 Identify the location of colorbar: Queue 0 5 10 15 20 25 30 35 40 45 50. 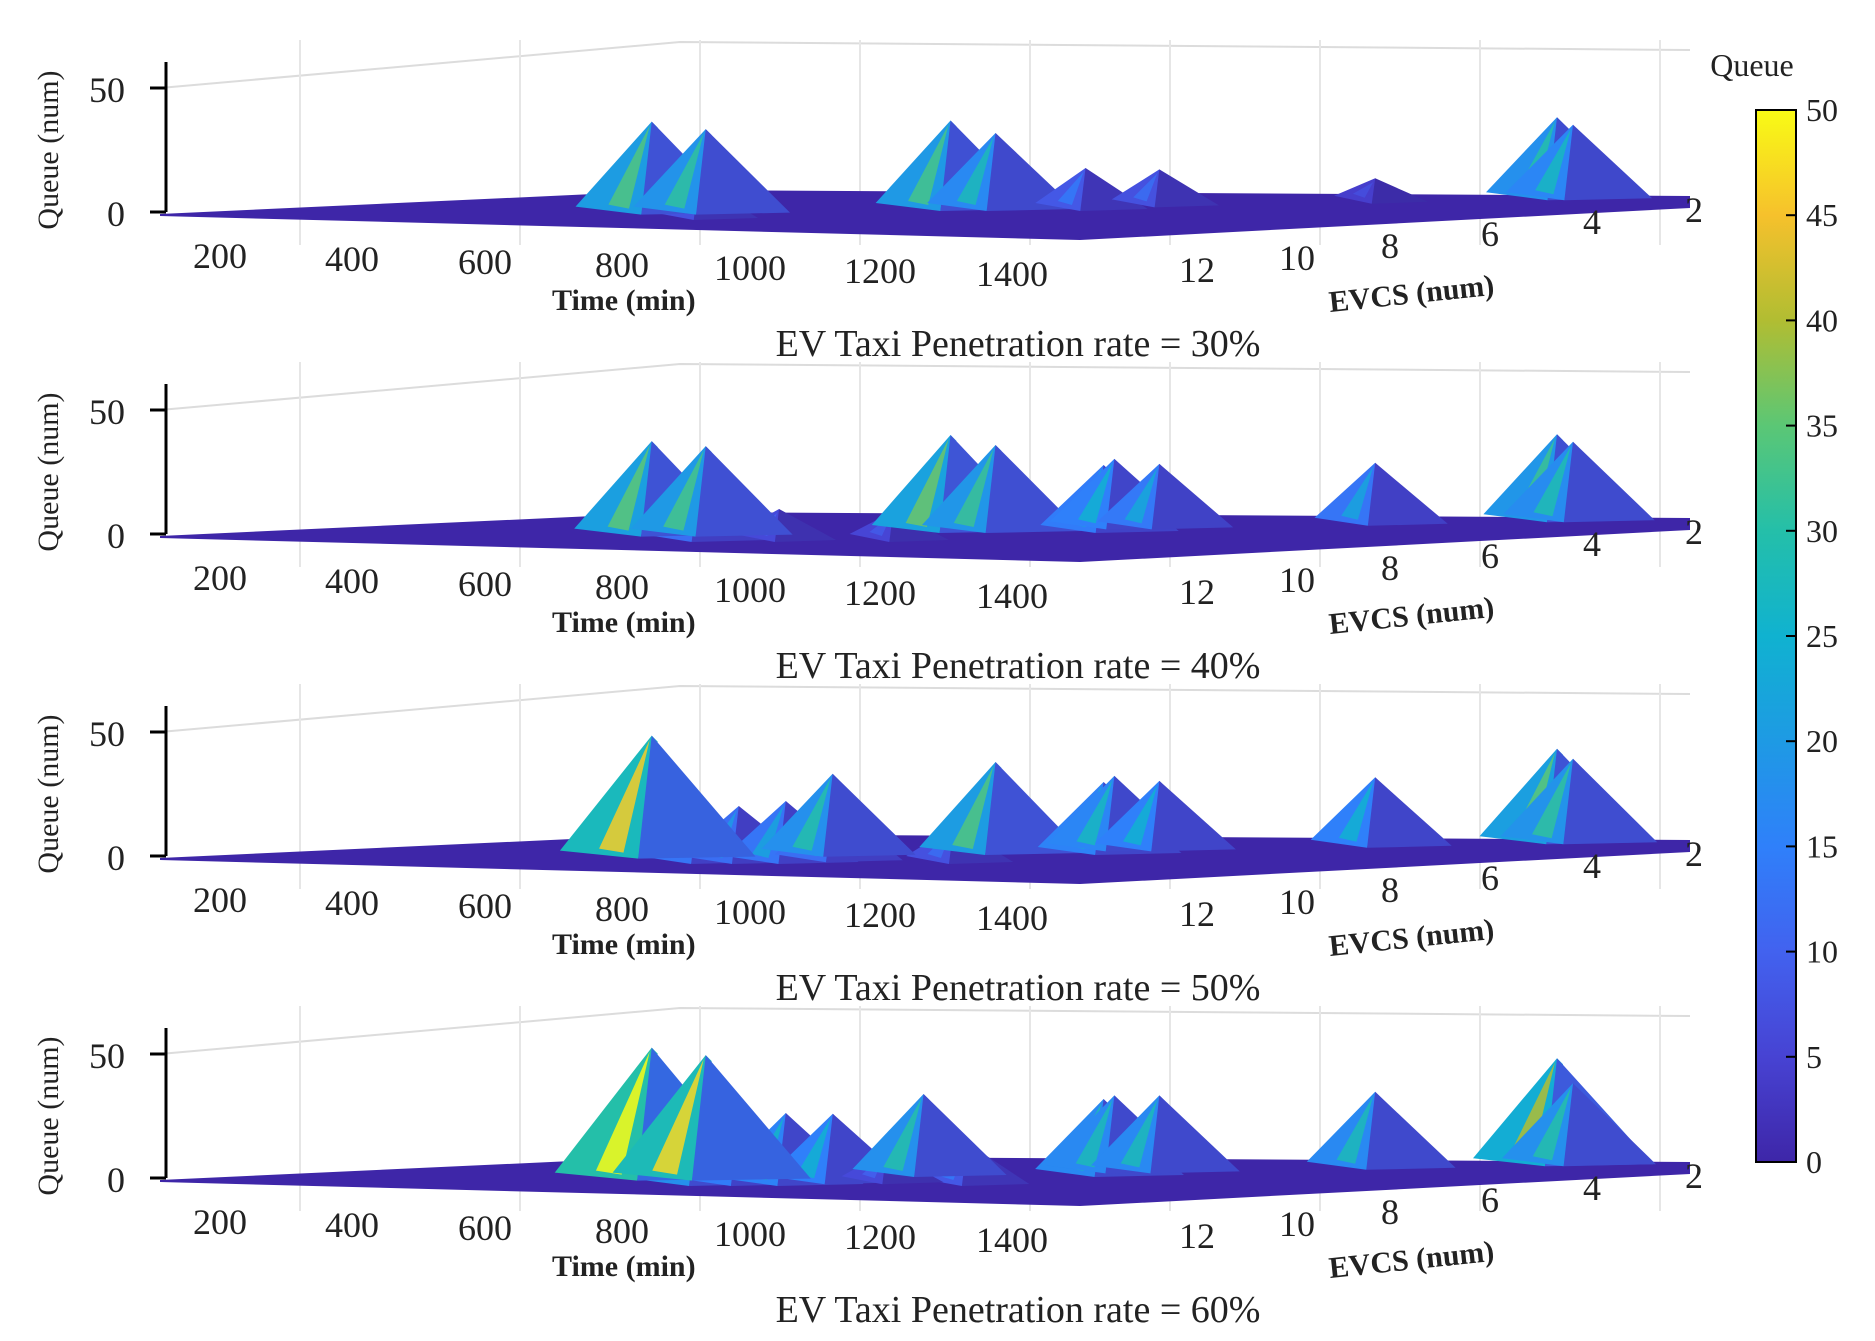
(1774, 613).